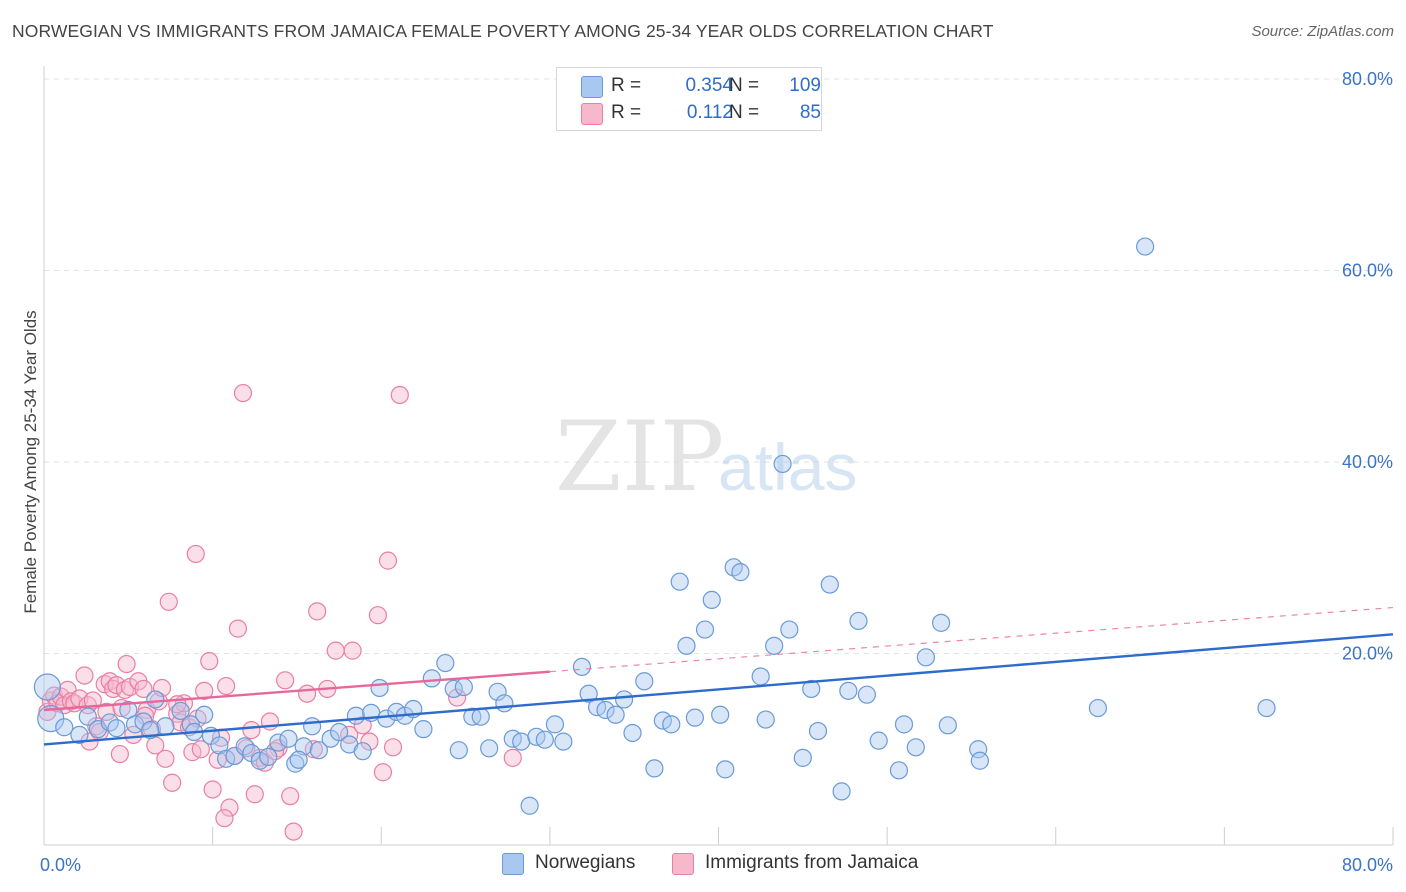  I want to click on x-tick-label: 80.0%, so click(1367, 865).